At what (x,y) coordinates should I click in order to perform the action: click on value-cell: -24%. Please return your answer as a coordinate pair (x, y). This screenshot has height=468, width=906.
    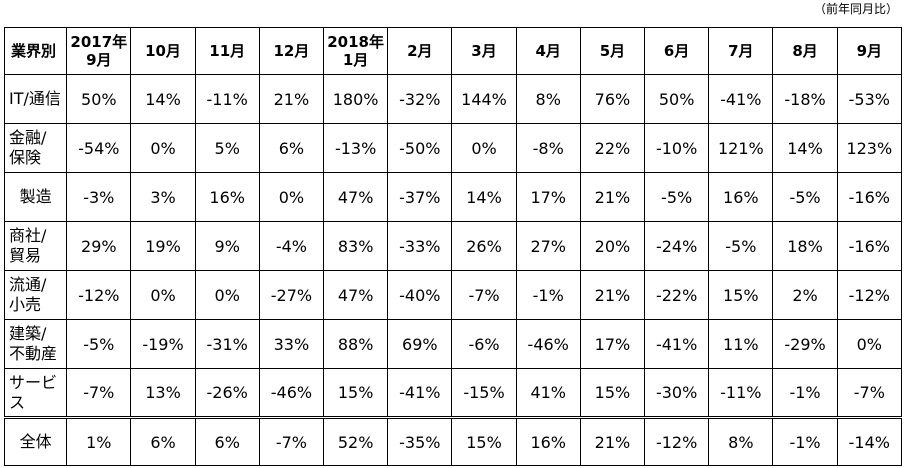
    Looking at the image, I should click on (677, 246).